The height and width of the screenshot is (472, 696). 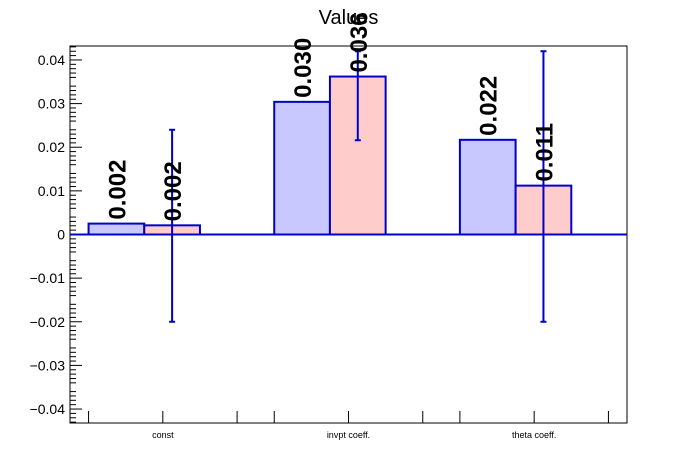 I want to click on value-label: 0.022, so click(x=489, y=106).